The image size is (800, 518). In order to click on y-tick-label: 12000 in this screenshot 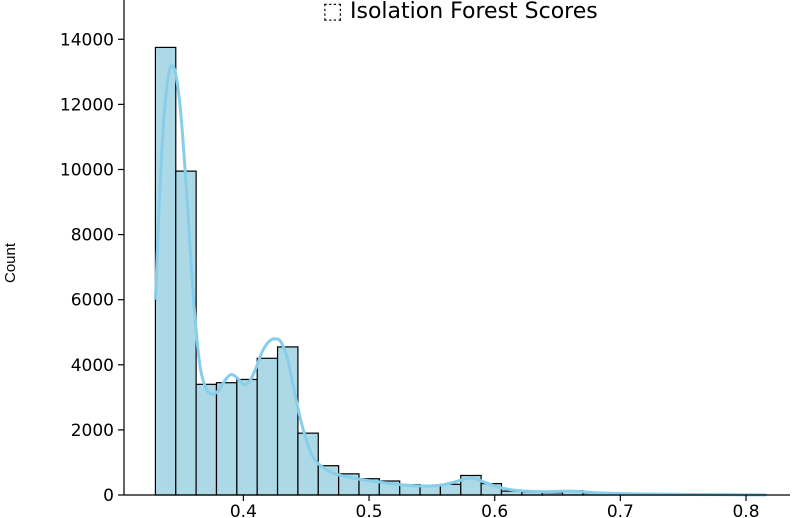, I will do `click(87, 105)`.